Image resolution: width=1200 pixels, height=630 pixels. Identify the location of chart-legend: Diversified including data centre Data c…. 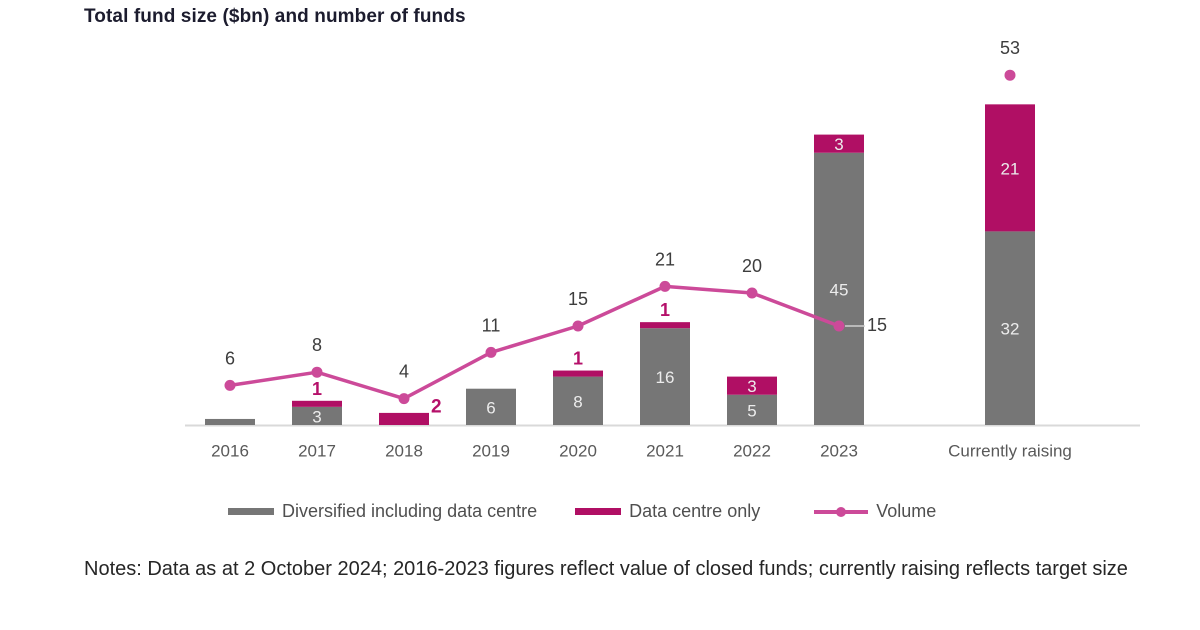
(582, 511).